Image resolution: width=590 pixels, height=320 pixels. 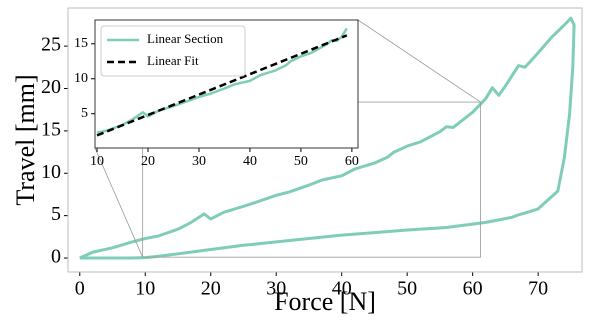 I want to click on y-tick-label: 20, so click(x=51, y=87).